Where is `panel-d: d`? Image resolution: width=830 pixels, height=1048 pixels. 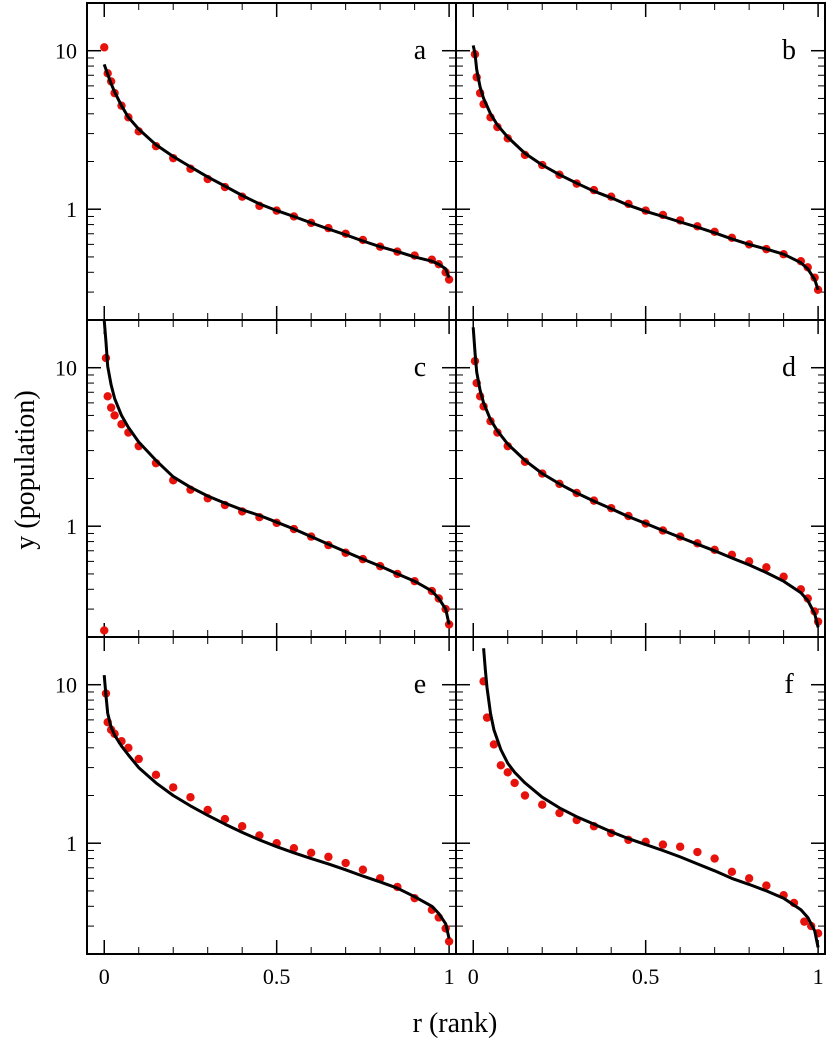 panel-d: d is located at coordinates (640, 478).